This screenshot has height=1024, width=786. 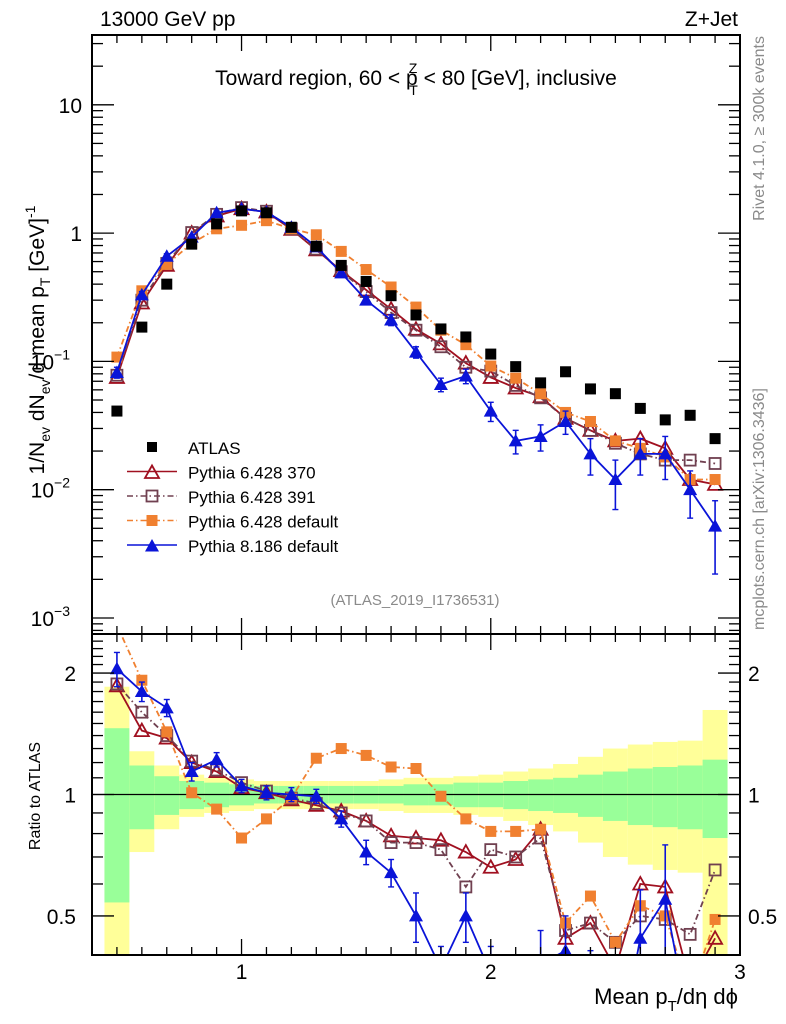 What do you see at coordinates (491, 972) in the screenshot?
I see `x-tick-label: 2` at bounding box center [491, 972].